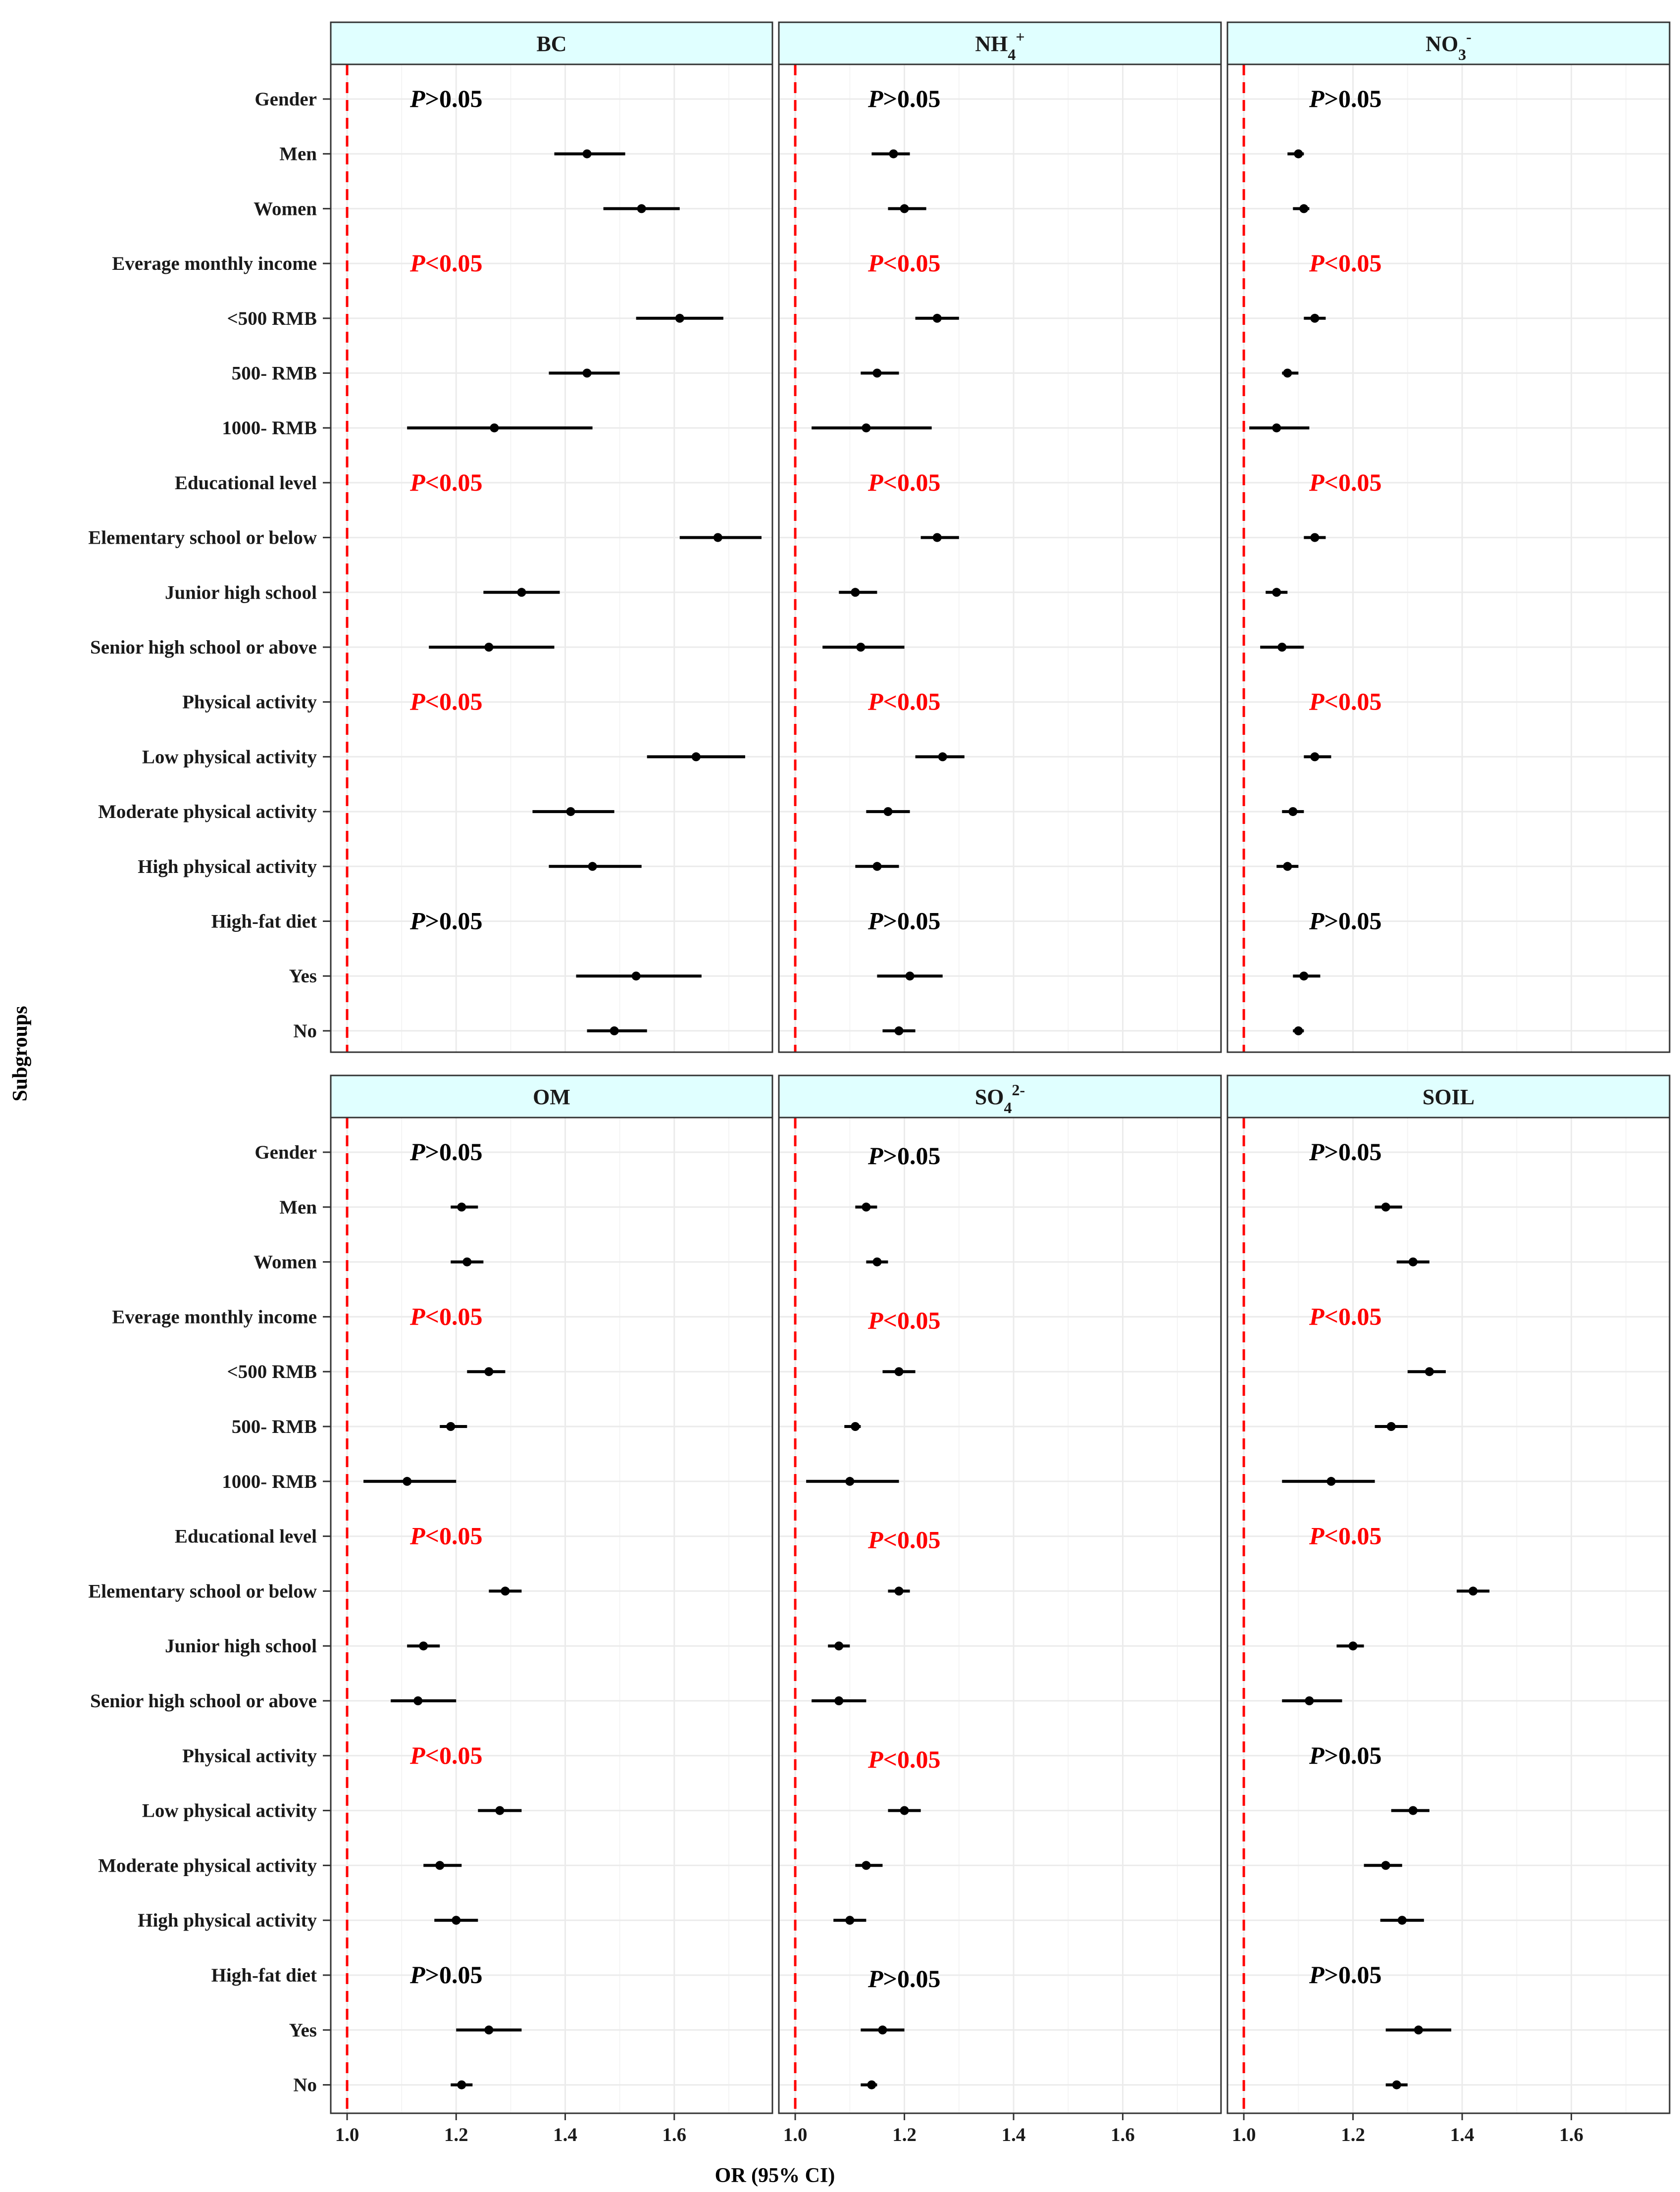 The width and height of the screenshot is (1680, 2192). What do you see at coordinates (246, 1536) in the screenshot?
I see `subgroup-header-label: Educational level` at bounding box center [246, 1536].